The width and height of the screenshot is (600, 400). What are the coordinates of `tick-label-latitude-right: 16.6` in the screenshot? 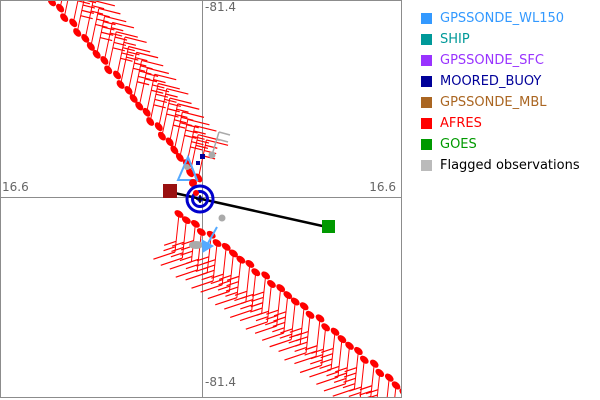 It's located at (382, 187).